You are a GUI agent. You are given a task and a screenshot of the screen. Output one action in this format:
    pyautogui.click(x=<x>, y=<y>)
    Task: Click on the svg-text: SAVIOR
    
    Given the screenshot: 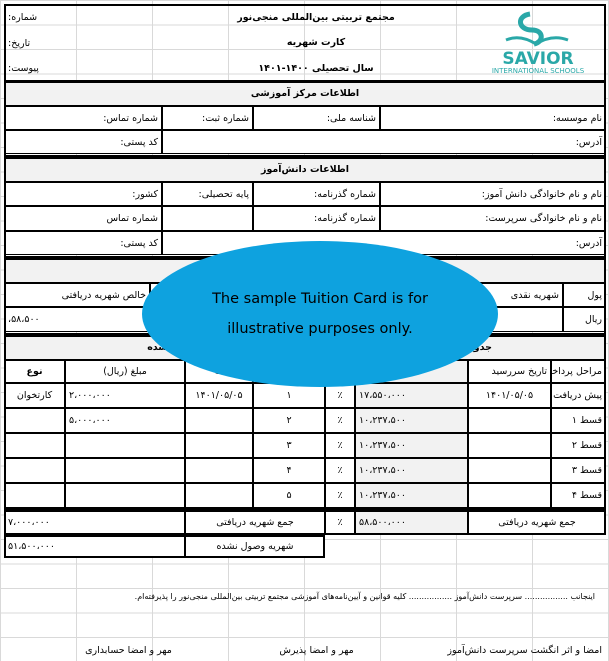 What is the action you would take?
    pyautogui.click(x=537, y=57)
    